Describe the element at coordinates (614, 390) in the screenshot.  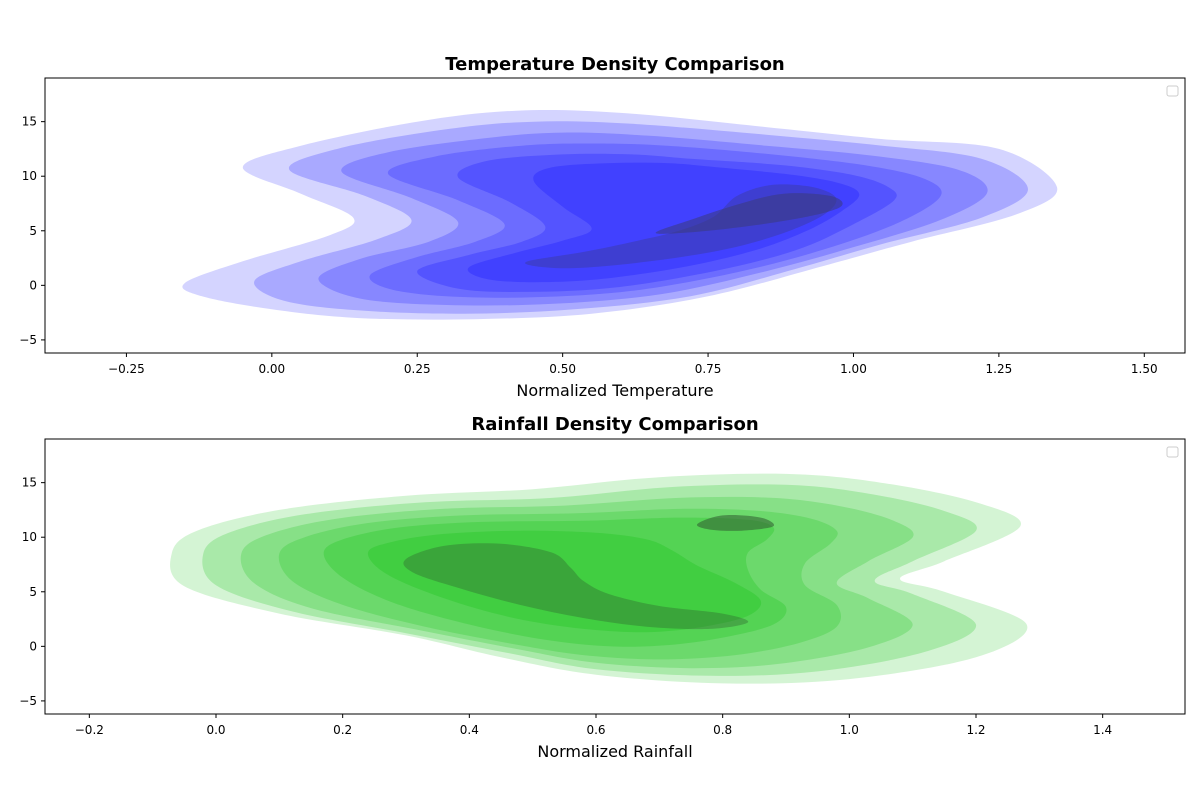
I see `temperature-x-axis-label: Normalized Temperature` at that location.